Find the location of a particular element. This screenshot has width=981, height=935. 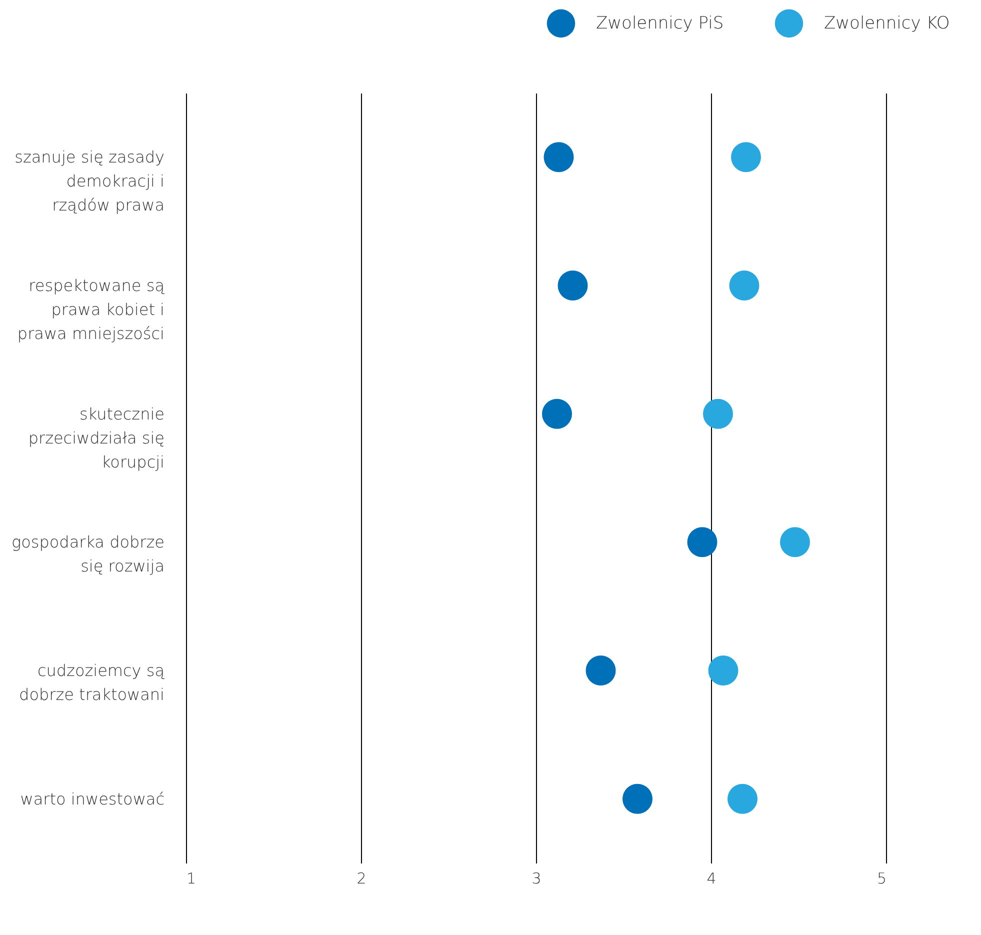

x-tick-label: 4 is located at coordinates (711, 879).